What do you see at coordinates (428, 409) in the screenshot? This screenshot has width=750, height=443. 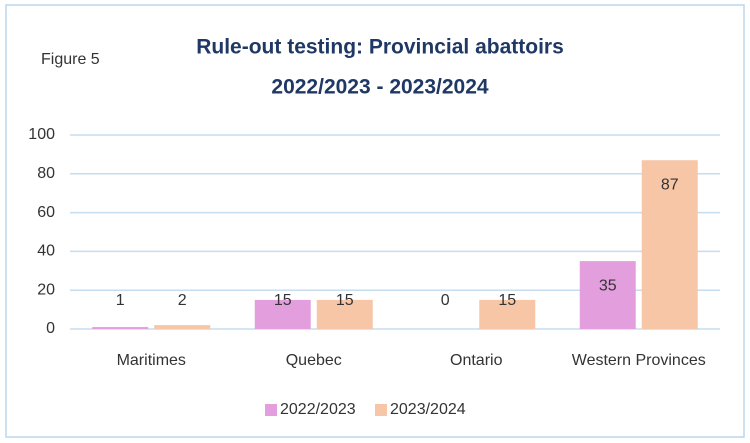 I see `legend-label: 2023/2024` at bounding box center [428, 409].